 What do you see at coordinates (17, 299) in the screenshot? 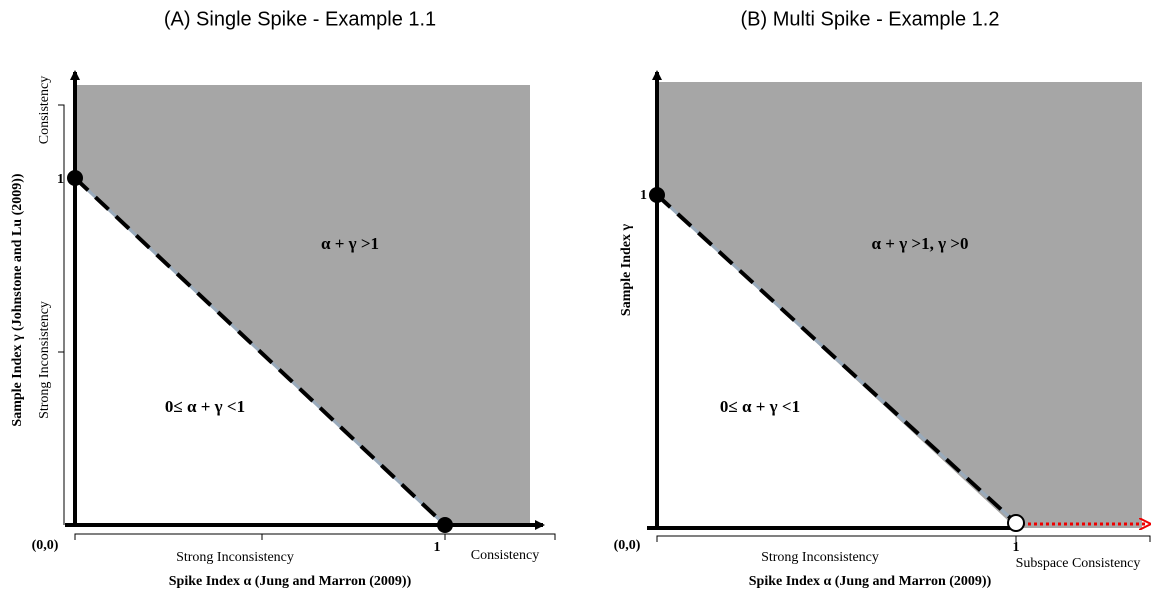
I see `axis-label: Sample Index γ (Johnstone and Lu (2009))` at bounding box center [17, 299].